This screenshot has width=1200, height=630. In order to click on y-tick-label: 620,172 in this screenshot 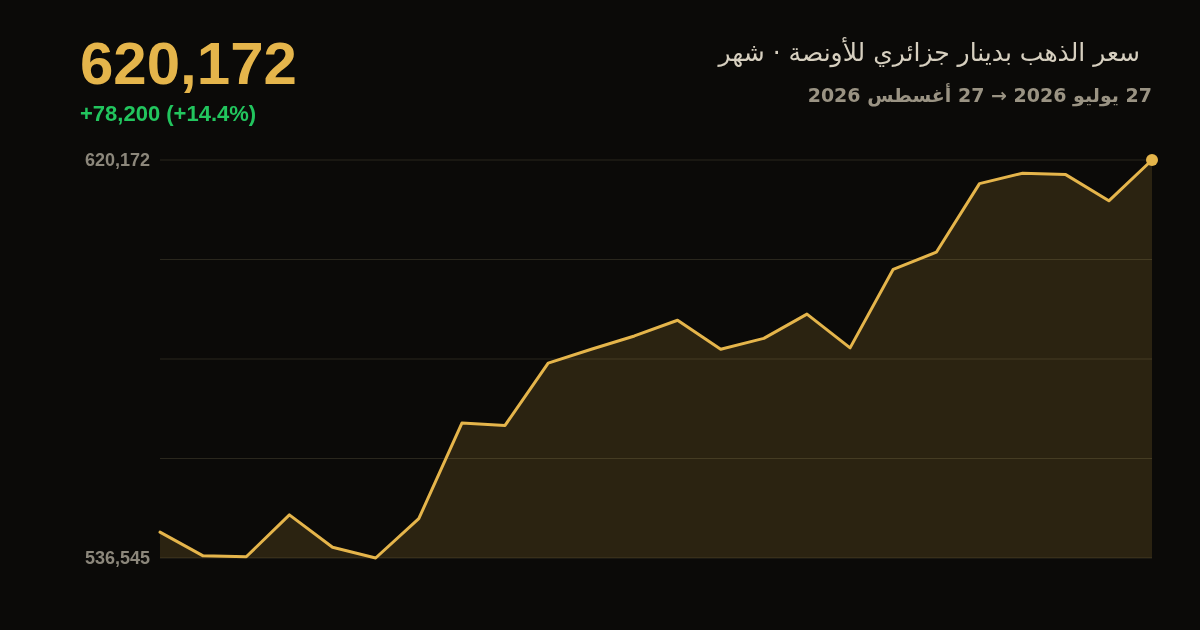, I will do `click(117, 160)`.